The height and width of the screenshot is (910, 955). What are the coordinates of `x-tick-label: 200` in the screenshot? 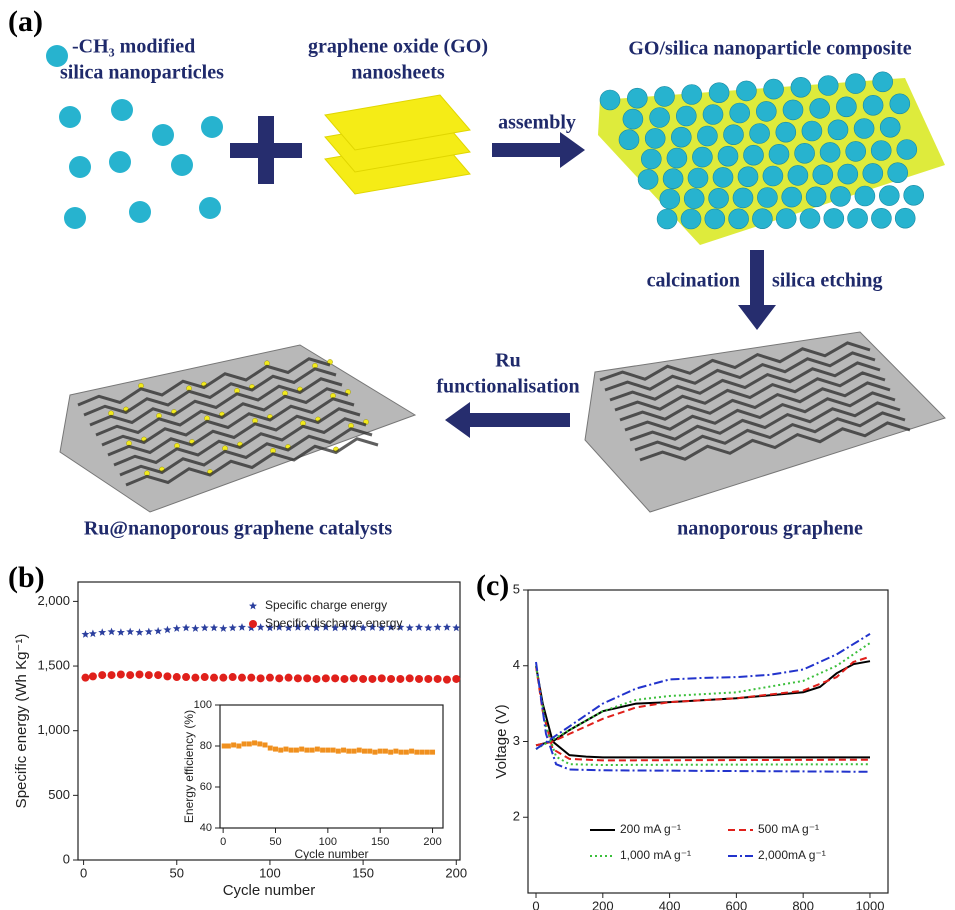 It's located at (603, 904).